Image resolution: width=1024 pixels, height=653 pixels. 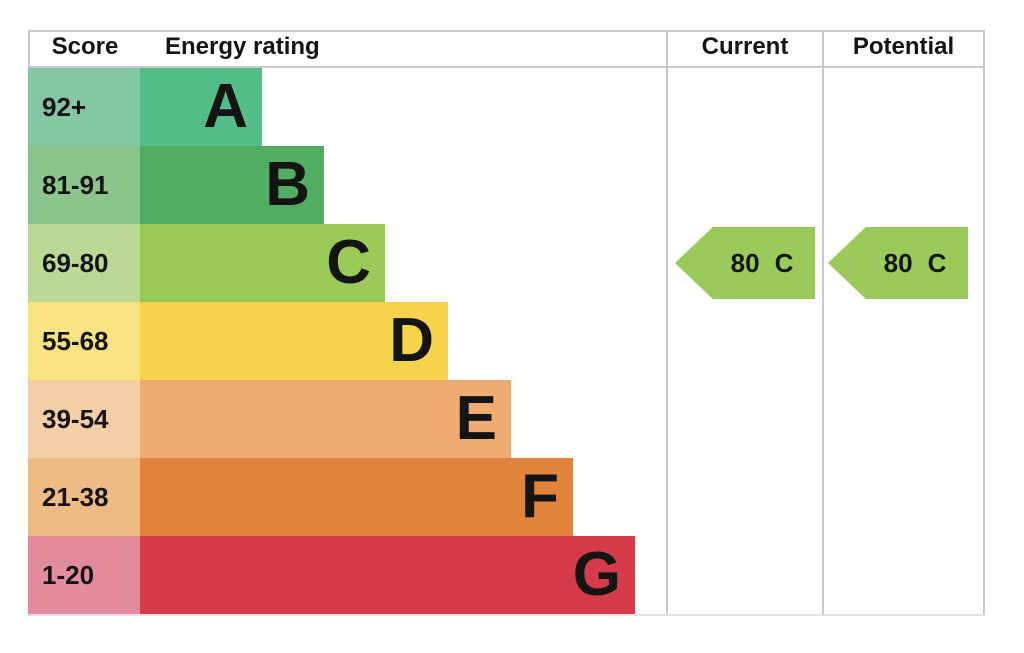 I want to click on band-score-cell: 39-54, so click(x=84, y=419).